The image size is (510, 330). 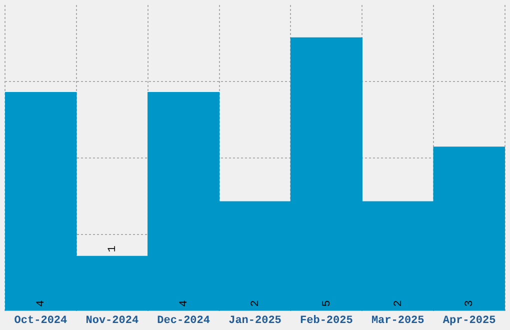 What do you see at coordinates (327, 303) in the screenshot?
I see `data-label: 5` at bounding box center [327, 303].